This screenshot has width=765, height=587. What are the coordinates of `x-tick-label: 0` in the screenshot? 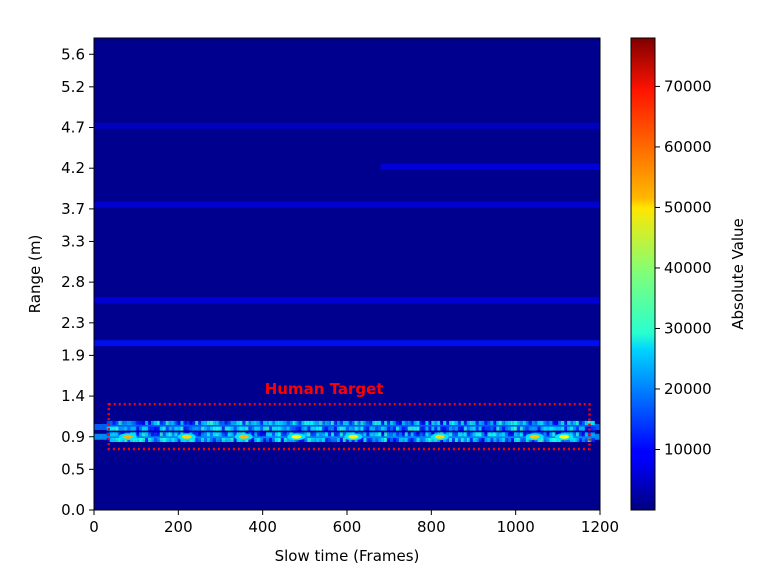 It's located at (94, 527).